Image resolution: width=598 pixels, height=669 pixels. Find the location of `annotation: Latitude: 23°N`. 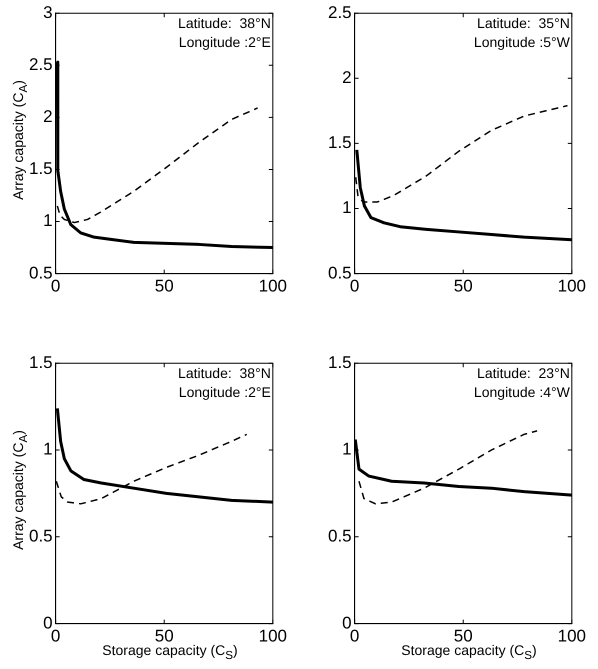

annotation: Latitude: 23°N is located at coordinates (523, 373).